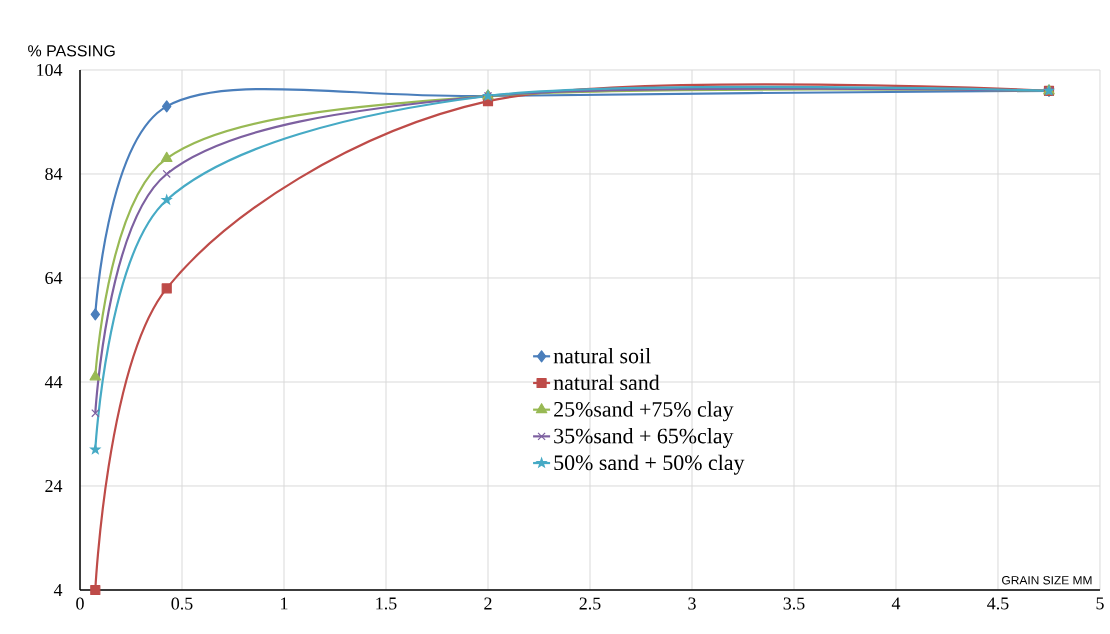 The image size is (1110, 634). I want to click on x-axis-title: GRAIN SIZE MM, so click(1047, 580).